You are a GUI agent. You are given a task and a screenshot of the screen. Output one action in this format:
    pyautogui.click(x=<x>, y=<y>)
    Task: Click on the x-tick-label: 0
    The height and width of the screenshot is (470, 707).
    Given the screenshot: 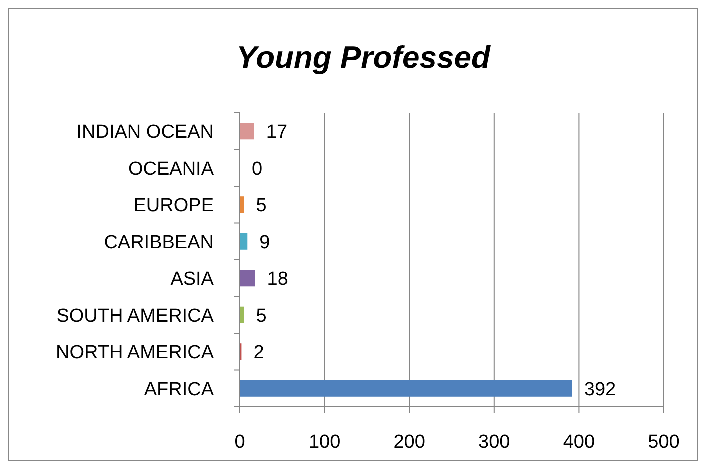 What is the action you would take?
    pyautogui.click(x=240, y=442)
    